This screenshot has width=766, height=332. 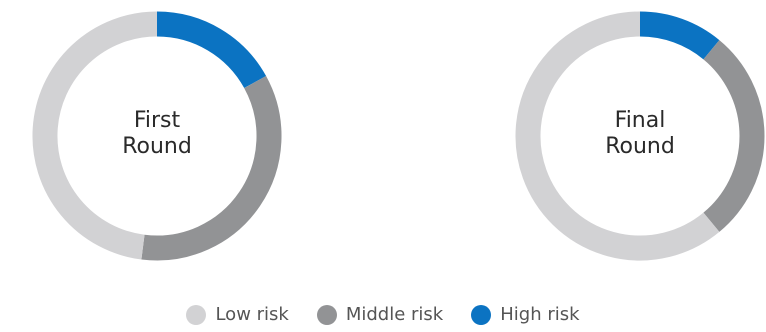 I want to click on donut-final-round-label-line-2: Round, so click(x=640, y=146).